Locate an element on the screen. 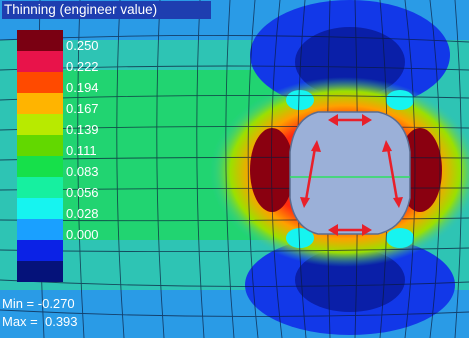  right-arrowhead-bottom is located at coordinates (398, 202).